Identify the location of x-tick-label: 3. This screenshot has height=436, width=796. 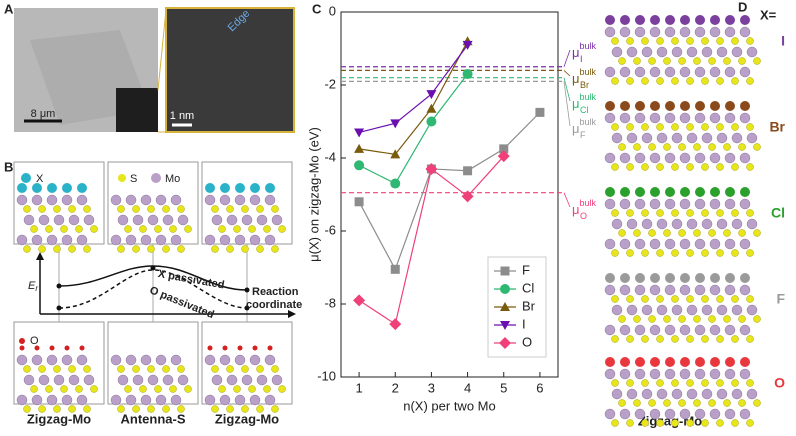
(431, 387).